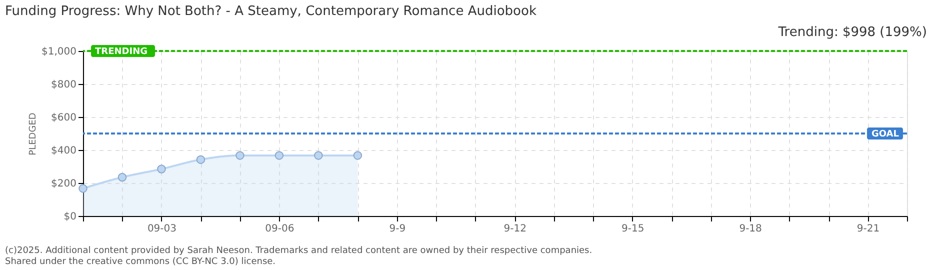 Image resolution: width=940 pixels, height=270 pixels. Describe the element at coordinates (750, 229) in the screenshot. I see `x-tick-label: 9-18` at that location.